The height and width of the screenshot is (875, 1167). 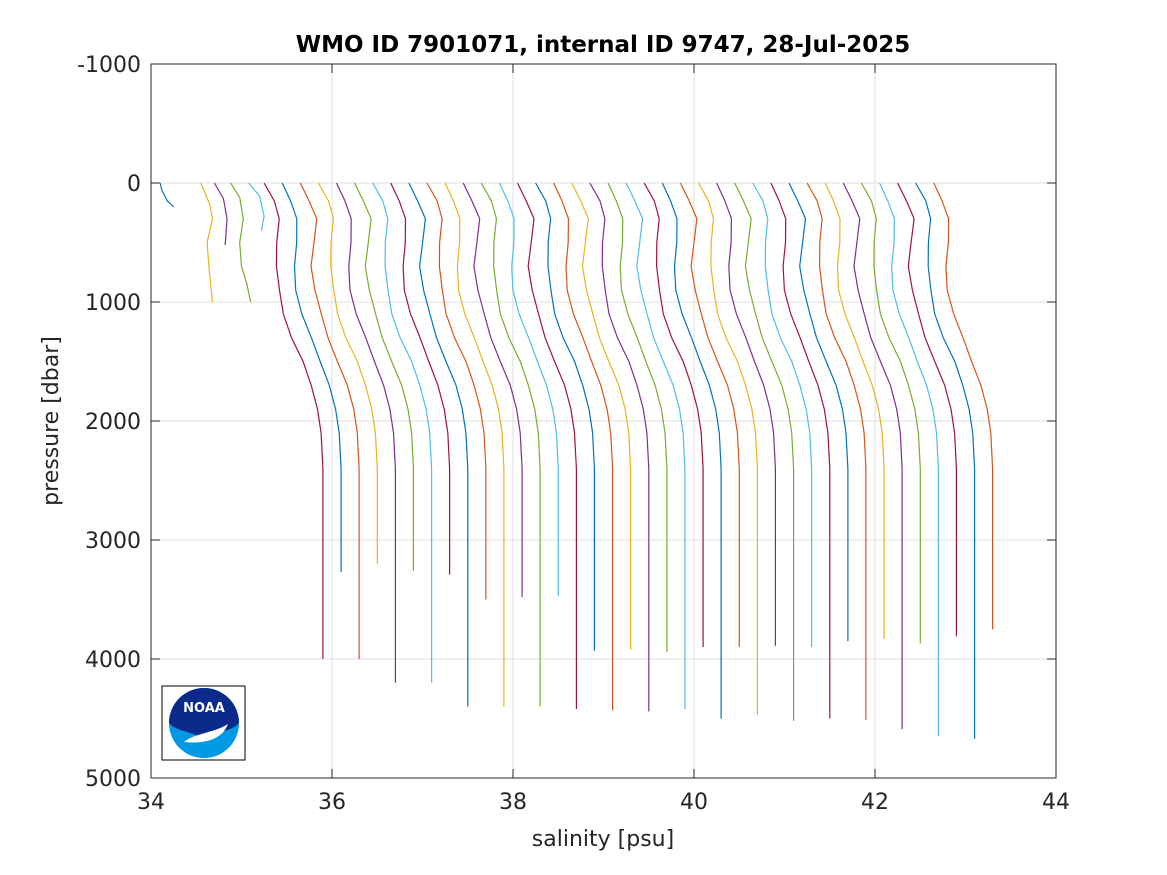 I want to click on logo-text: NOAA, so click(x=204, y=708).